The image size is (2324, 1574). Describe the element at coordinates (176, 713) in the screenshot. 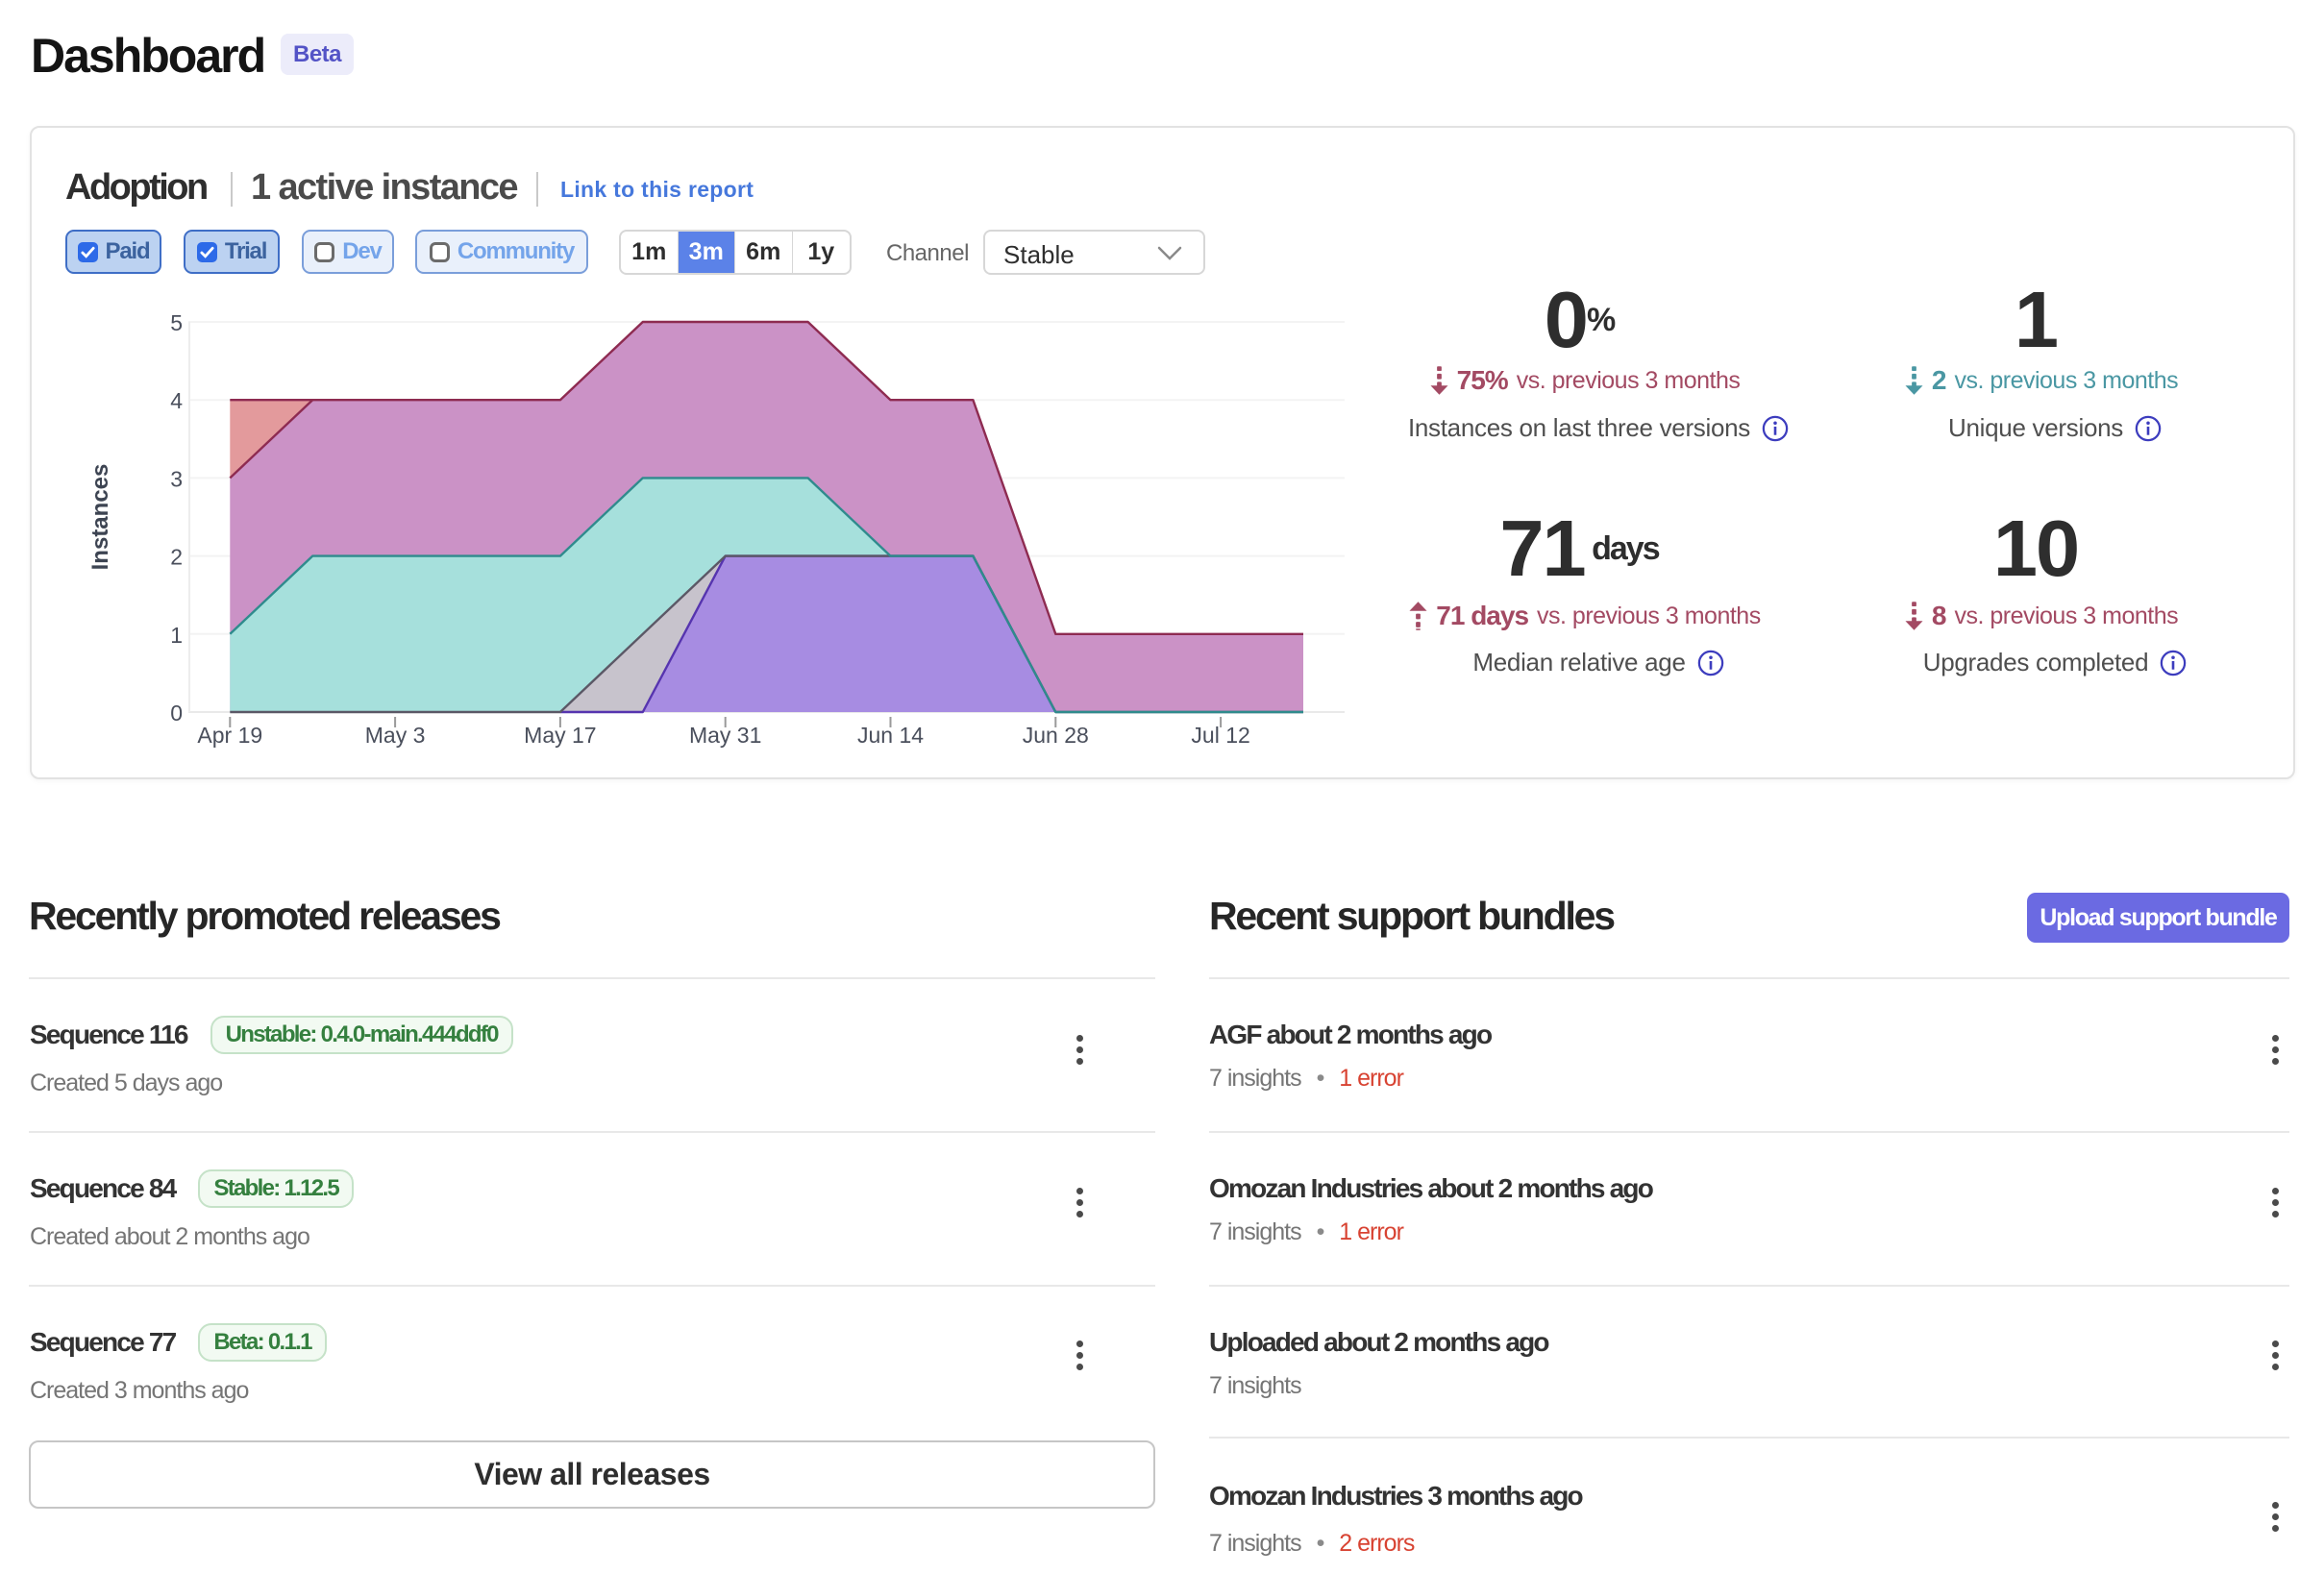

I see `svg-text: 0` at that location.